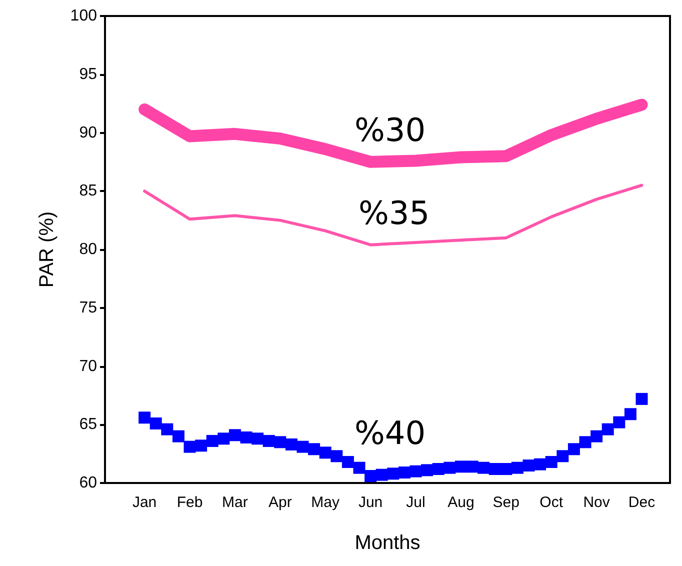  I want to click on y-tick-label: 85, so click(88, 191).